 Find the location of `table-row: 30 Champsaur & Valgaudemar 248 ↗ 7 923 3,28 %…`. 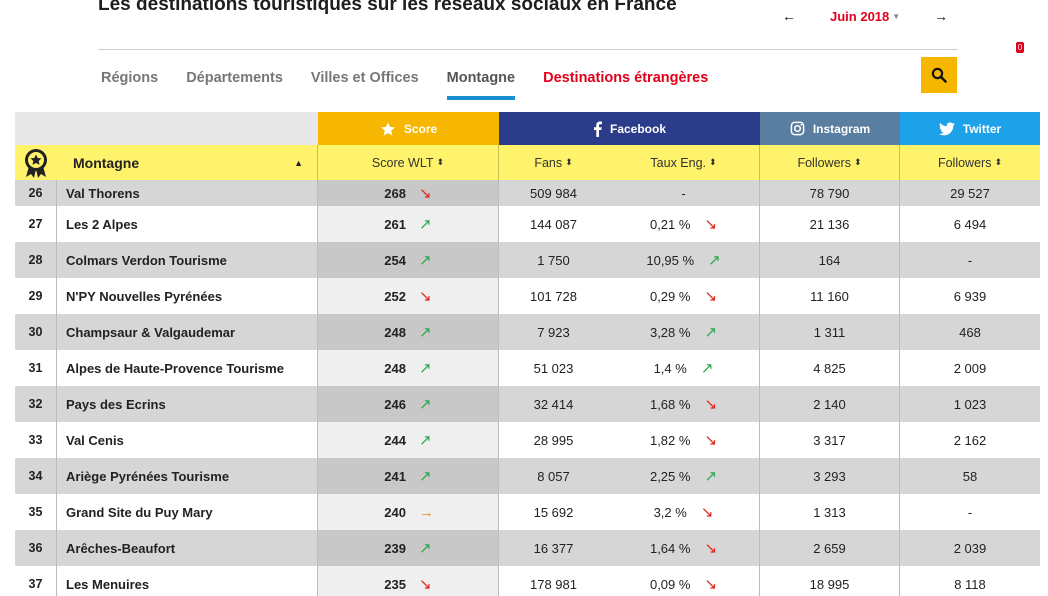

table-row: 30 Champsaur & Valgaudemar 248 ↗ 7 923 3,28 %… is located at coordinates (527, 332).